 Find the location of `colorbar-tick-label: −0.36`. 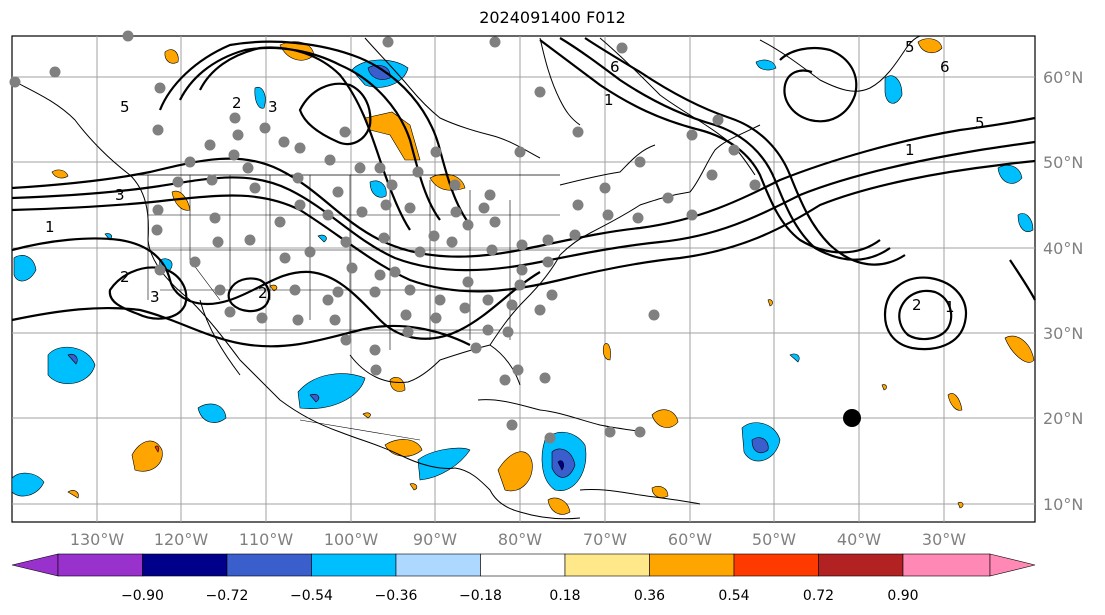

colorbar-tick-label: −0.36 is located at coordinates (396, 596).